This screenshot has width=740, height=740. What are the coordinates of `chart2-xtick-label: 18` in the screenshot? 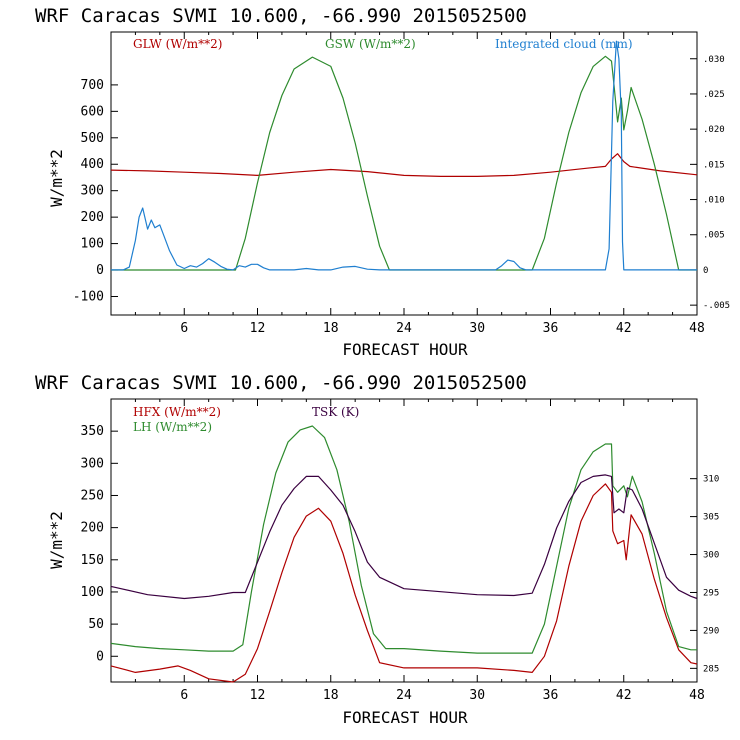 It's located at (331, 695).